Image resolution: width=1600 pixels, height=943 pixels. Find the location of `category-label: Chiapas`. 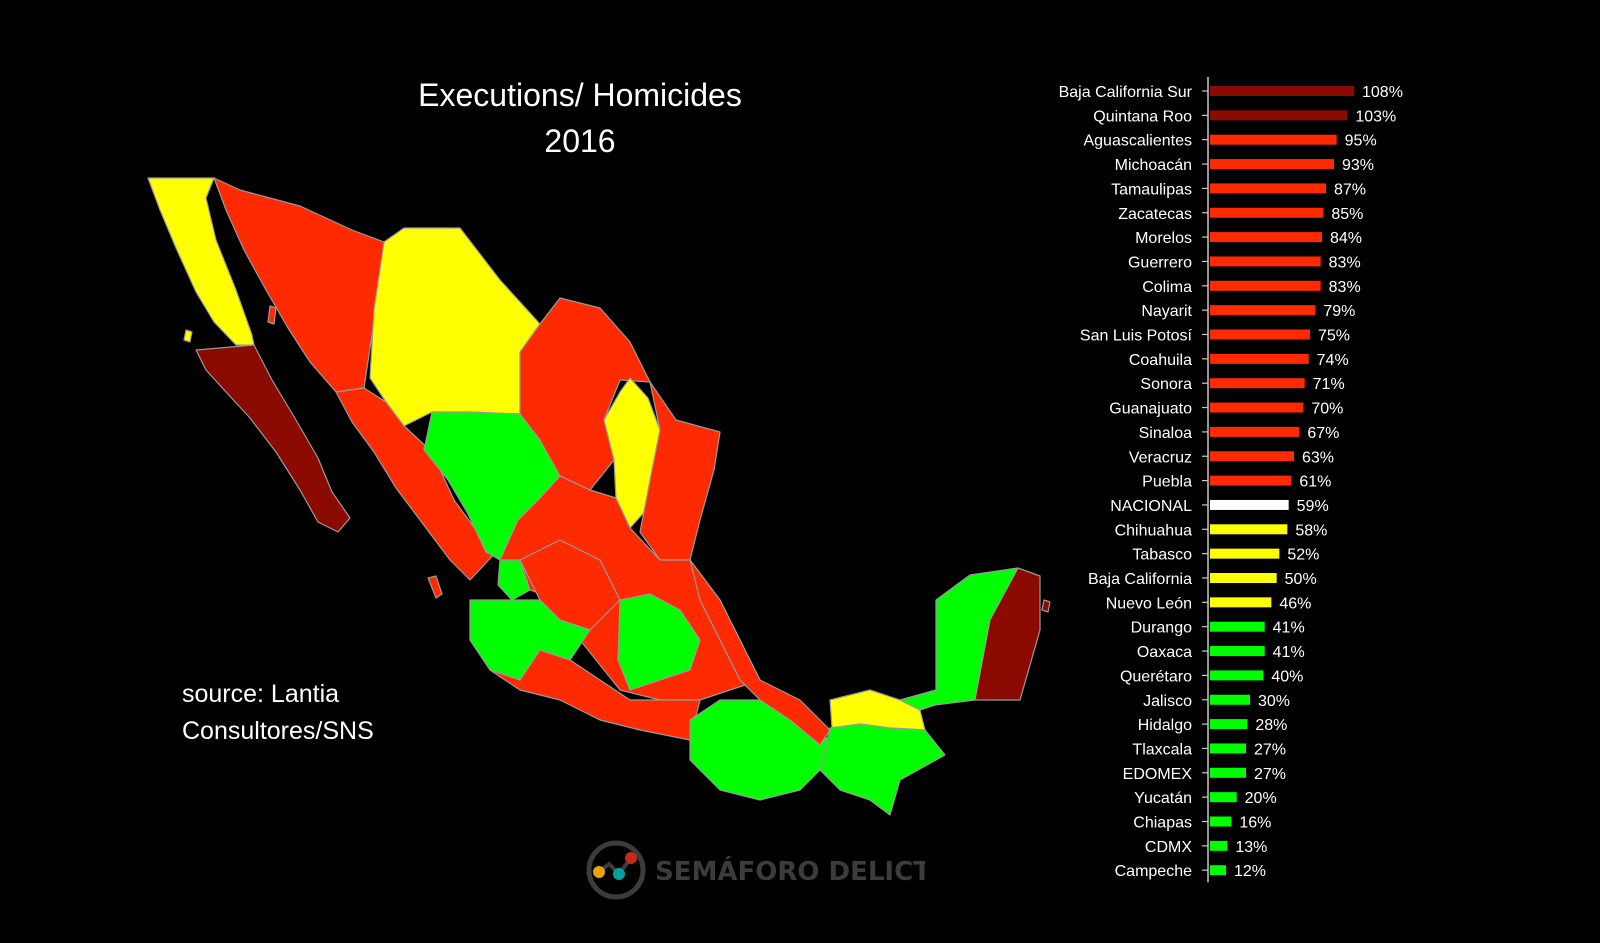

category-label: Chiapas is located at coordinates (1162, 823).